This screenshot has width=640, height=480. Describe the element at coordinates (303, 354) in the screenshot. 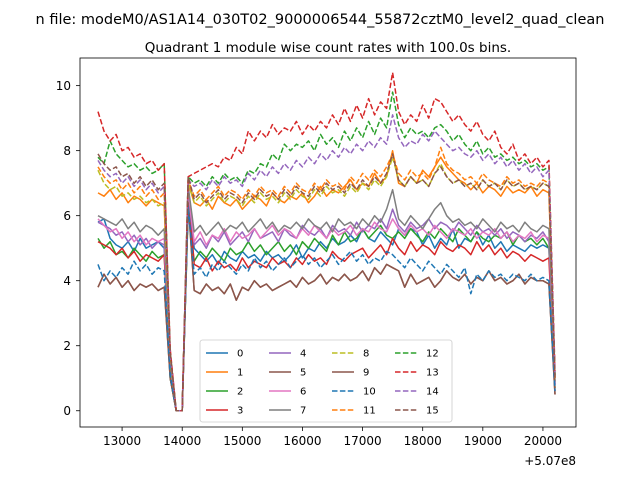

I see `legend-label-4: 4` at that location.